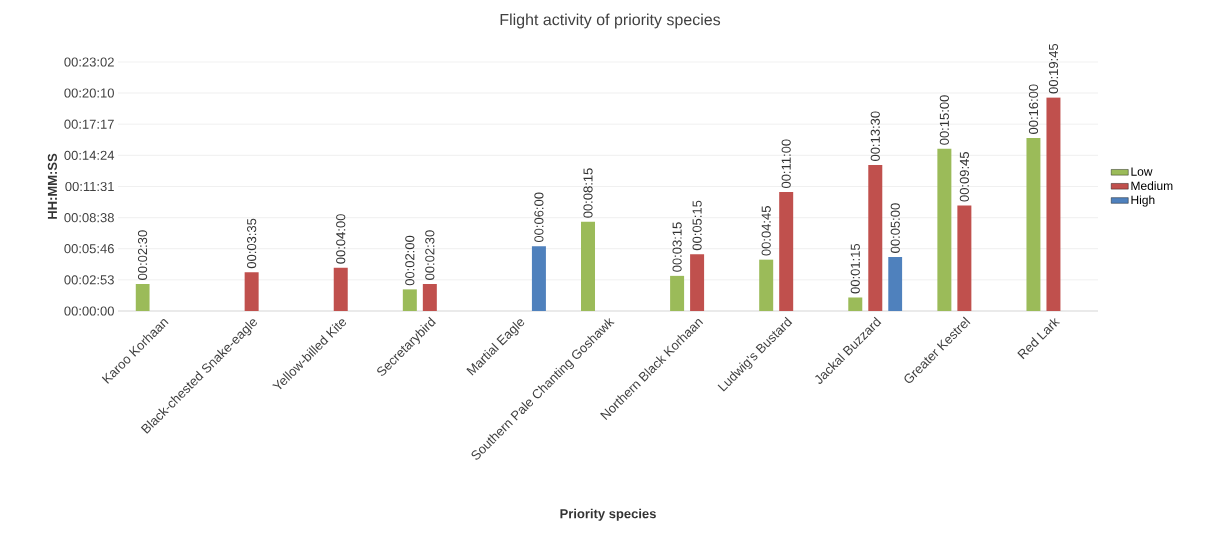 This screenshot has height=539, width=1209. Describe the element at coordinates (89, 249) in the screenshot. I see `y-tick-label: 00:05:46` at that location.